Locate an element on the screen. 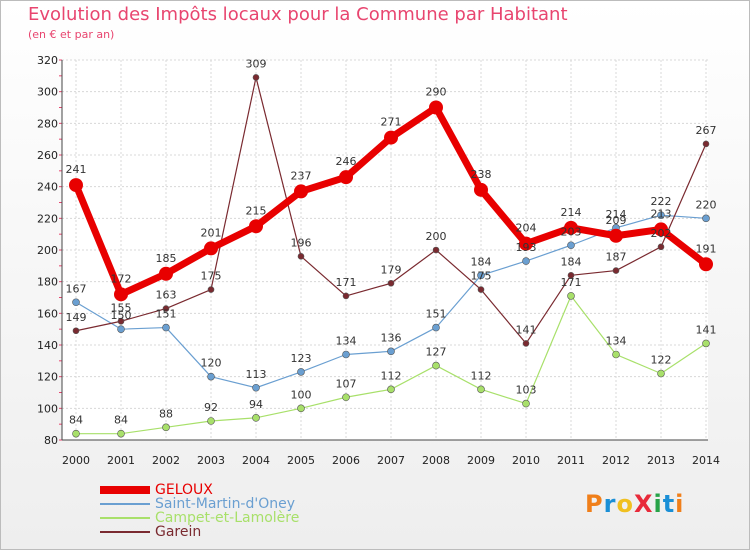 The width and height of the screenshot is (750, 550). data-label-garein: 196 is located at coordinates (301, 242).